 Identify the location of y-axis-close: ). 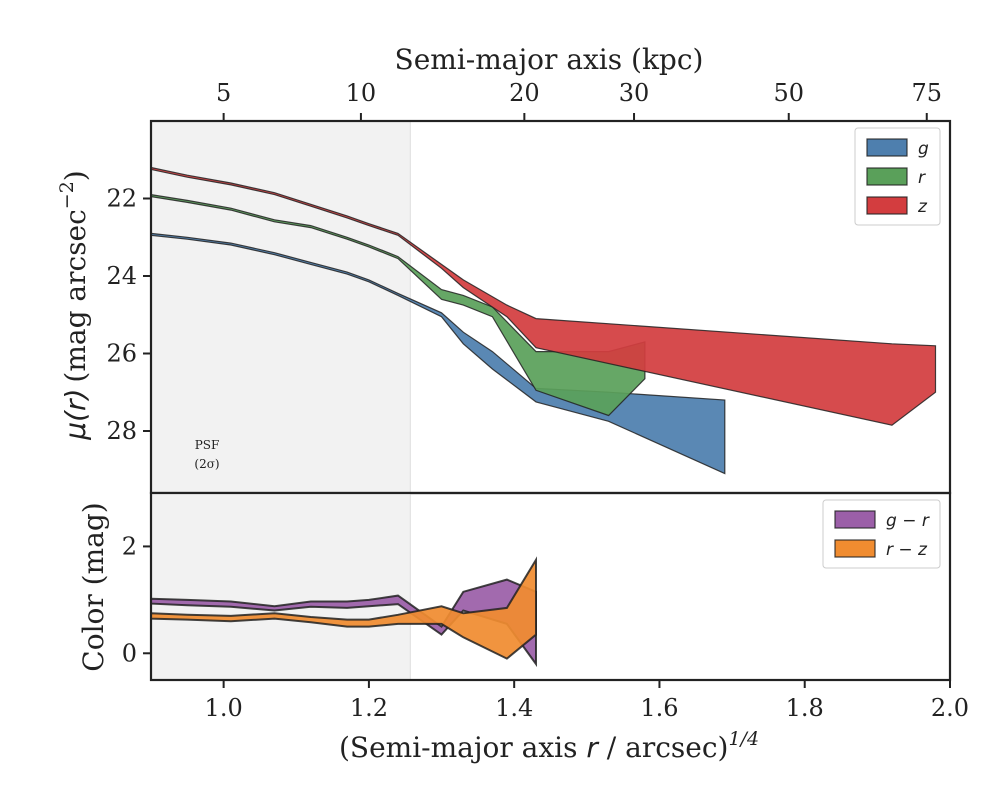
(75, 175).